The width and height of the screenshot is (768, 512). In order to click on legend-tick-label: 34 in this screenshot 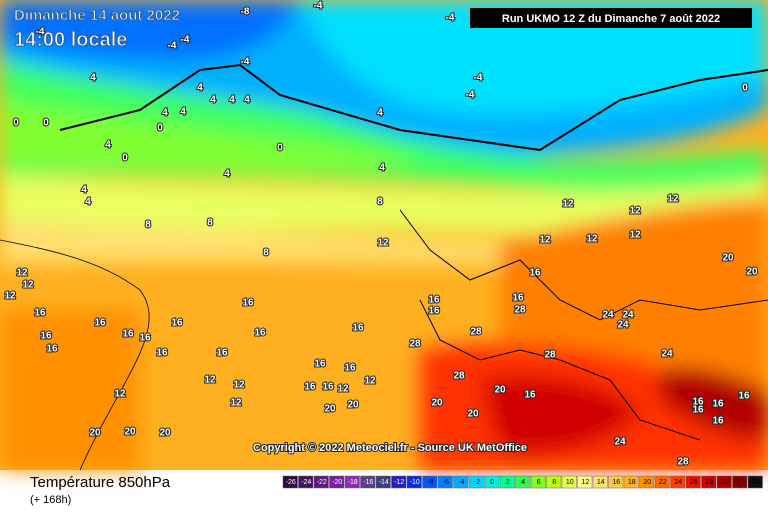, I will do `click(756, 482)`.